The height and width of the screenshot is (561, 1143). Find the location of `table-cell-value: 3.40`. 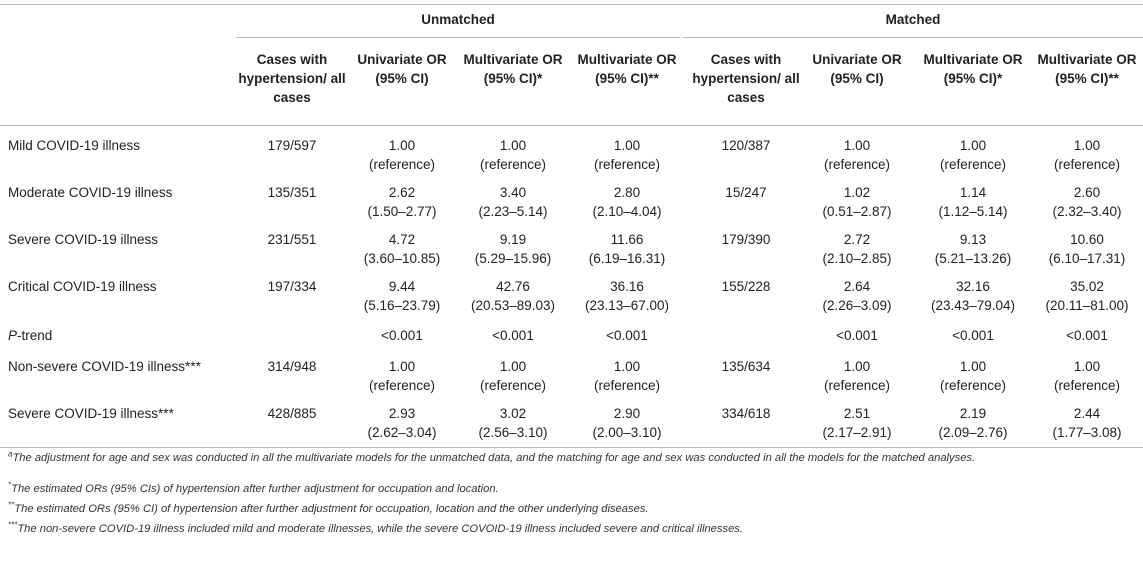

table-cell-value: 3.40 is located at coordinates (513, 192).